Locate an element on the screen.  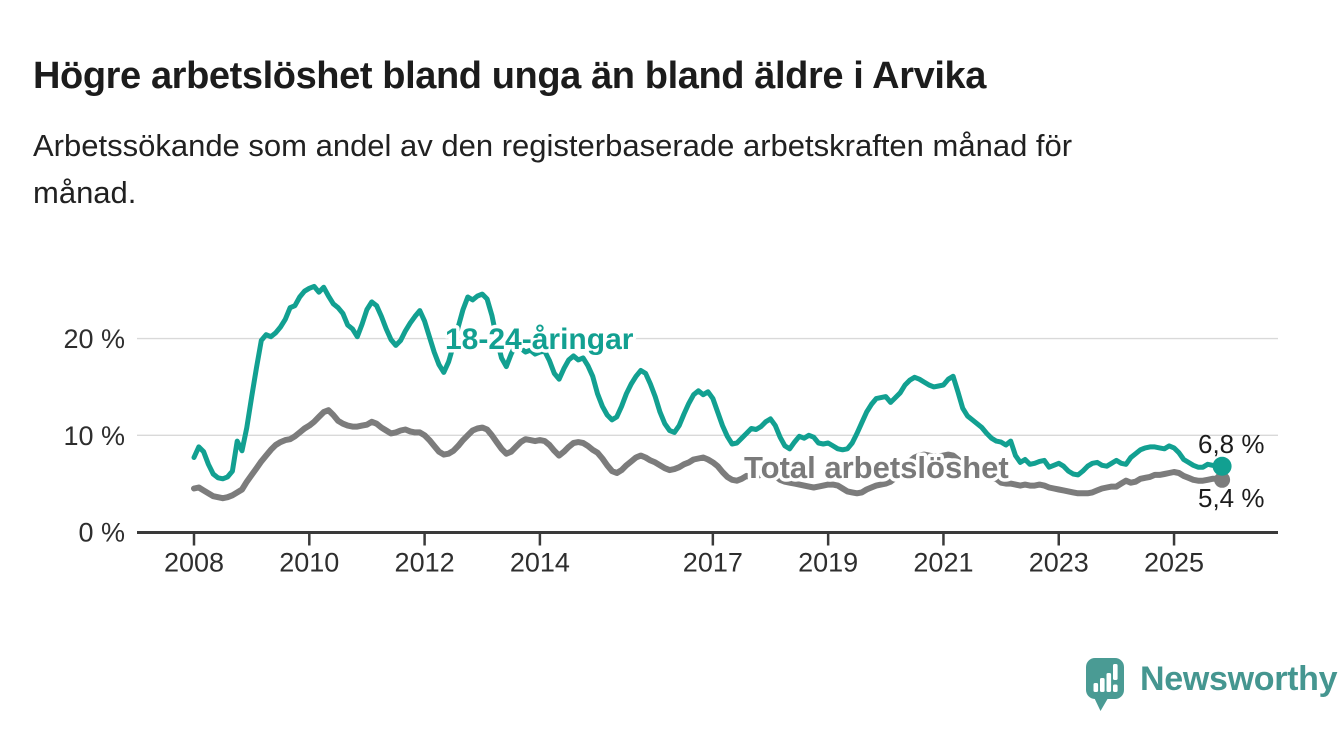
series-line-total is located at coordinates (708, 454).